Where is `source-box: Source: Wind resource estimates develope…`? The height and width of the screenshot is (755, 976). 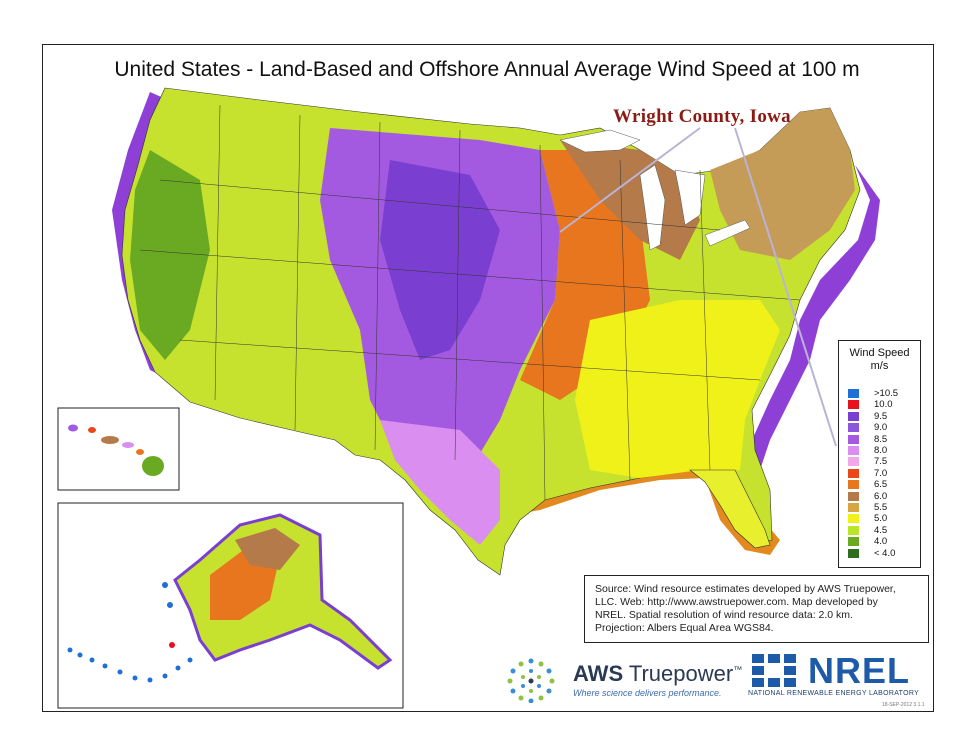 source-box: Source: Wind resource estimates develope… is located at coordinates (756, 609).